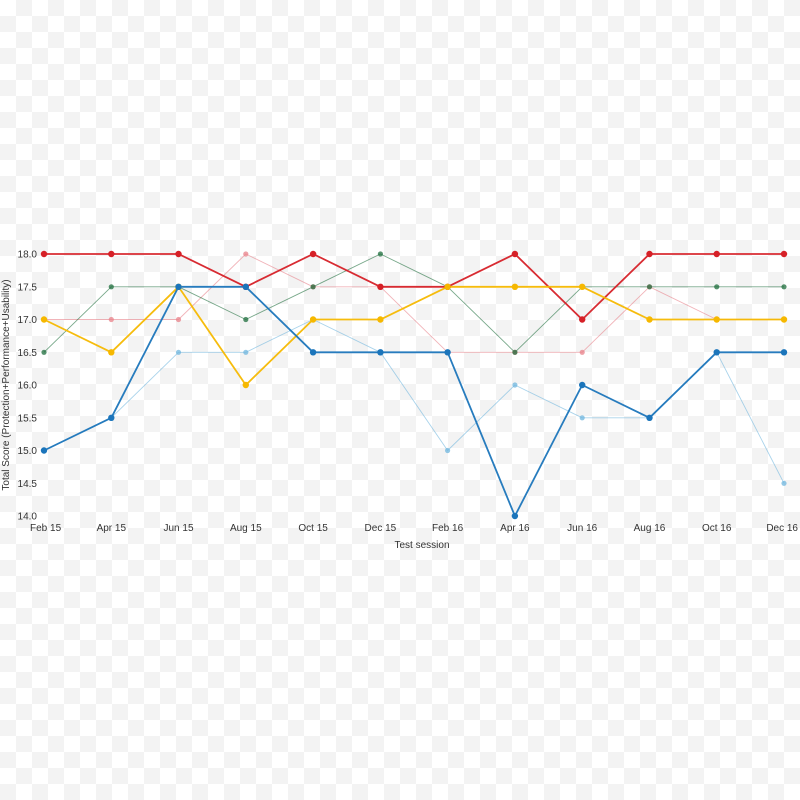 This screenshot has width=800, height=800. Describe the element at coordinates (28, 287) in the screenshot. I see `y-tick-label: 17.5` at that location.